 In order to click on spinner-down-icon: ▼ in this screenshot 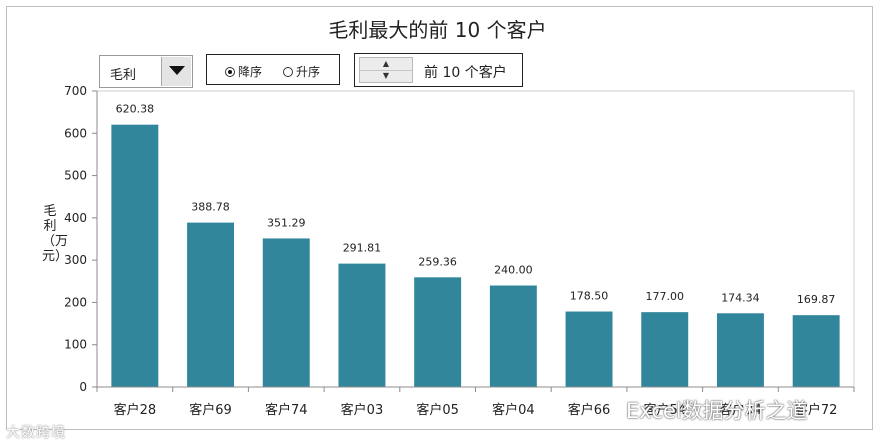, I will do `click(386, 75)`.